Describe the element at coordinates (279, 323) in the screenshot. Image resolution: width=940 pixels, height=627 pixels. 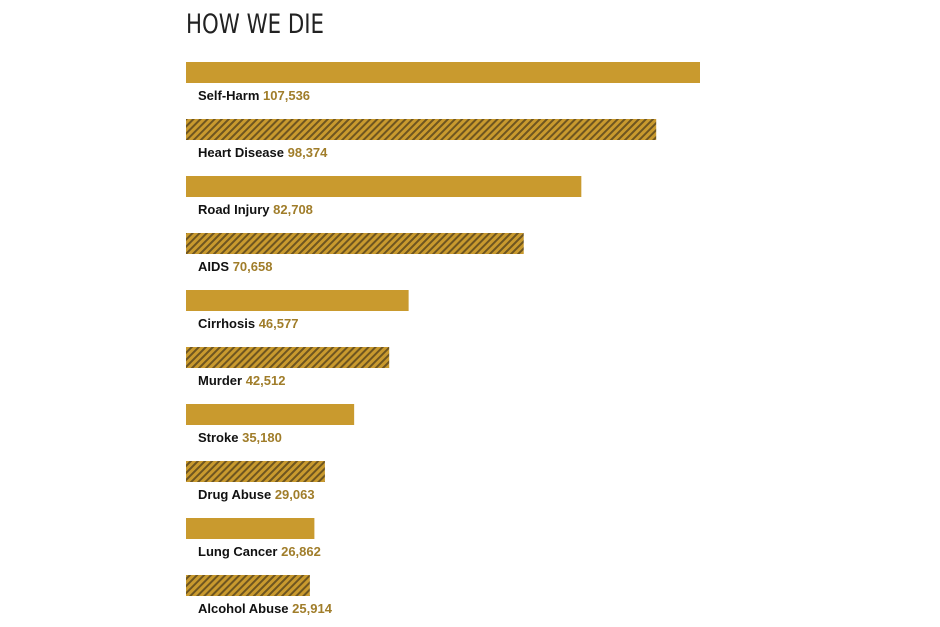
I see `value-label: 46,577` at that location.